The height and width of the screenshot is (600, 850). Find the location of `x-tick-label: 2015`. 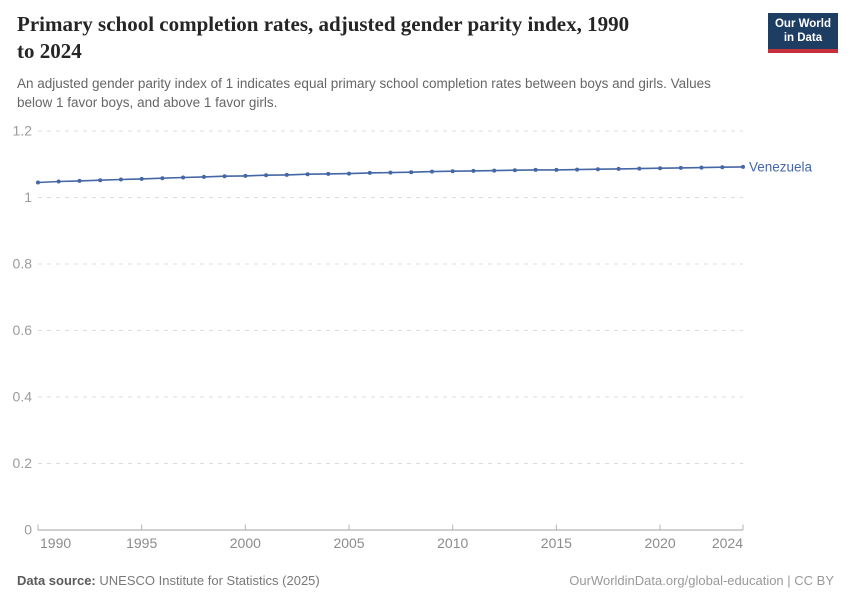

x-tick-label: 2015 is located at coordinates (556, 543).